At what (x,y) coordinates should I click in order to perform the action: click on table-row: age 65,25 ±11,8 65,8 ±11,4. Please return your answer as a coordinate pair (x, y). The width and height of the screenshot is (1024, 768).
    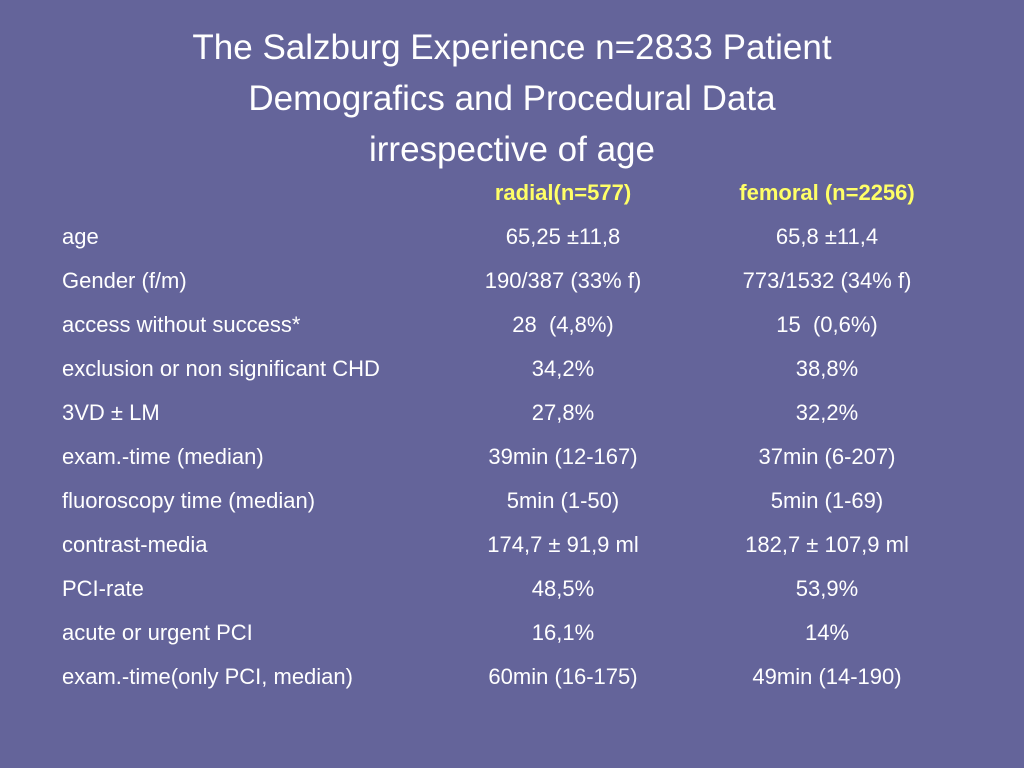
    Looking at the image, I should click on (507, 236).